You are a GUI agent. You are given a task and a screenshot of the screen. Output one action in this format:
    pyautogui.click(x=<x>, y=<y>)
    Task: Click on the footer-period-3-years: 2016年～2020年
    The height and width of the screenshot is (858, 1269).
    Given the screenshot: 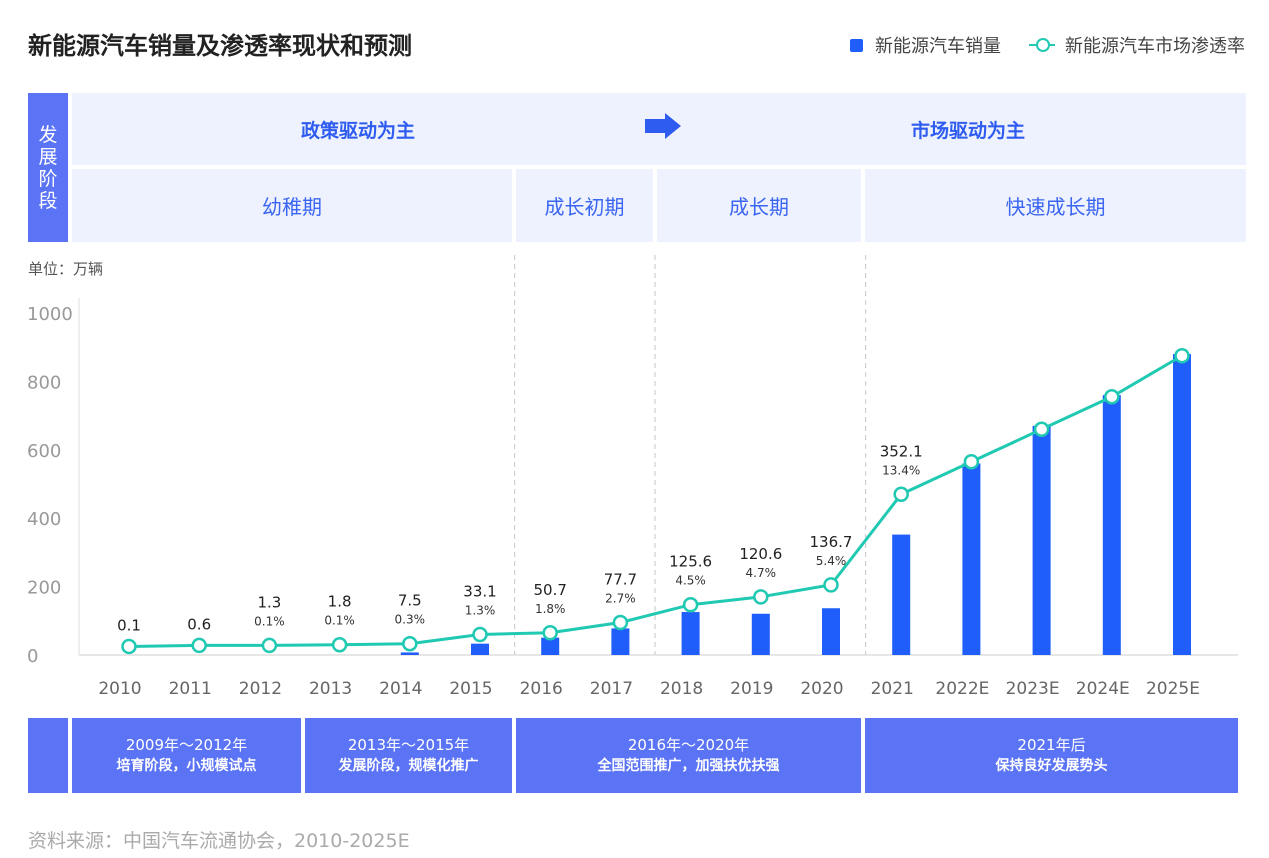 What is the action you would take?
    pyautogui.click(x=688, y=744)
    